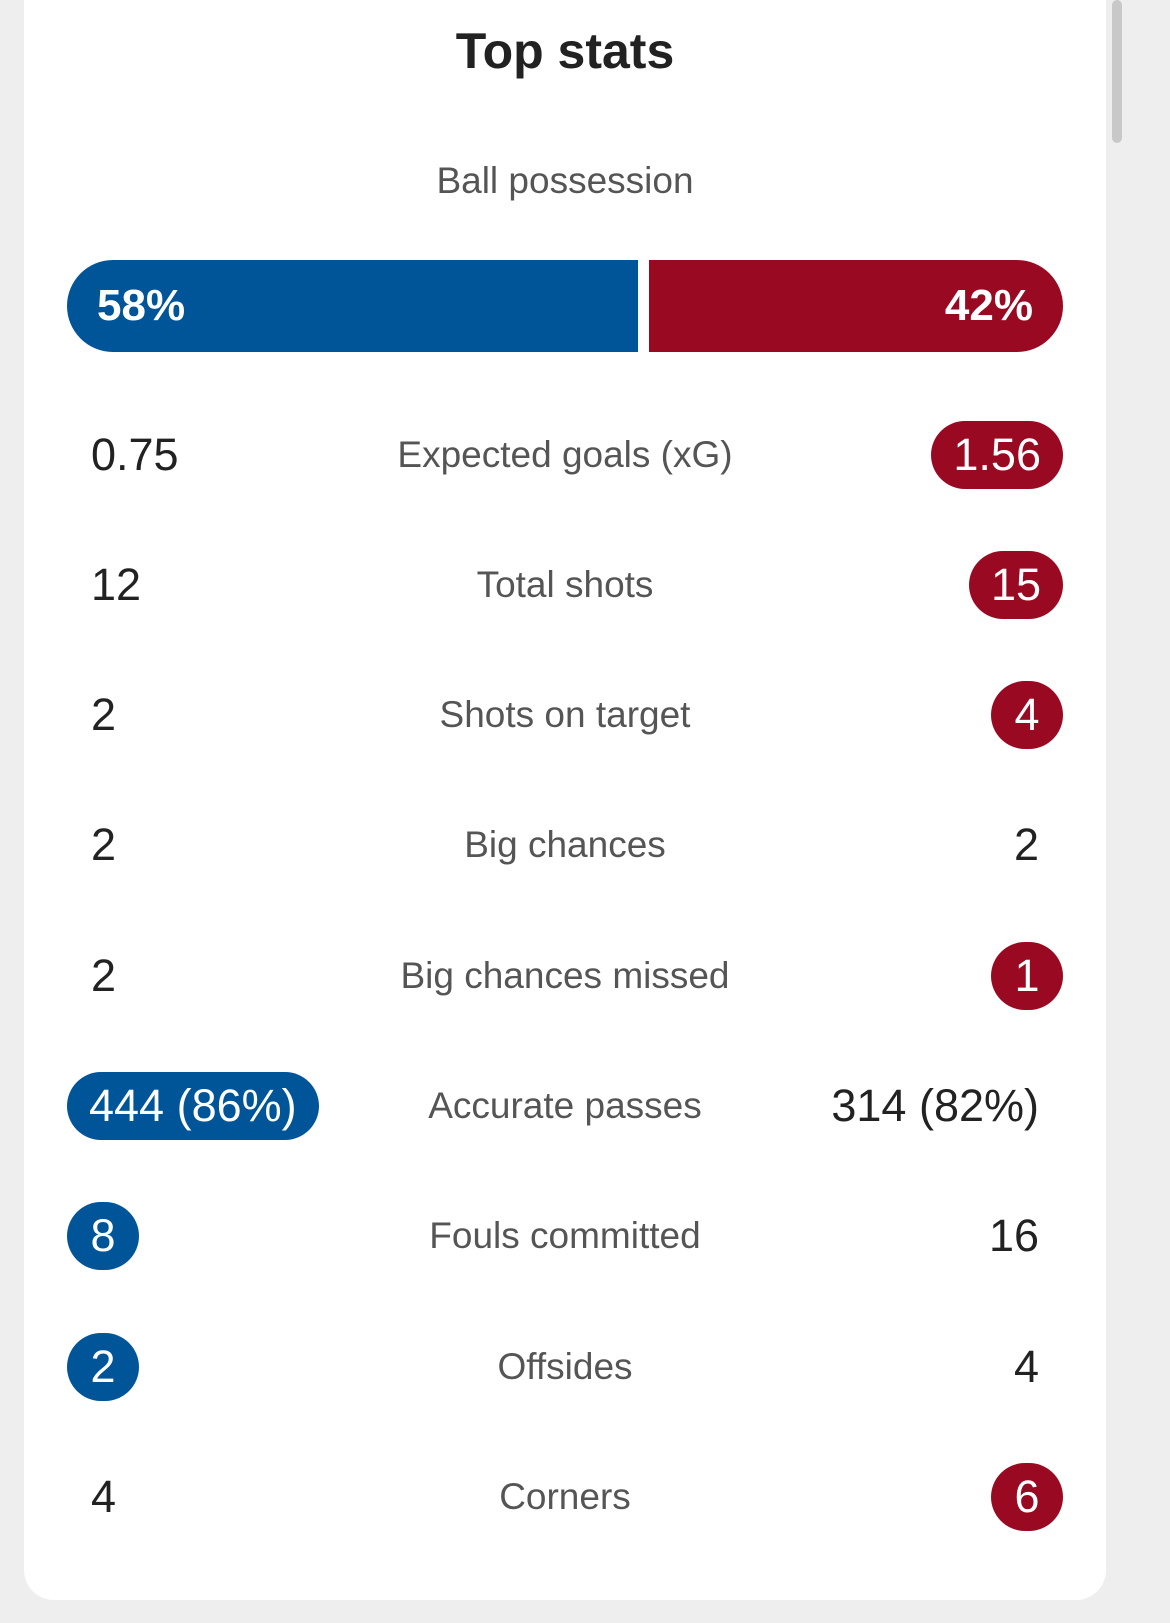  What do you see at coordinates (565, 51) in the screenshot?
I see `section-title: Top stats` at bounding box center [565, 51].